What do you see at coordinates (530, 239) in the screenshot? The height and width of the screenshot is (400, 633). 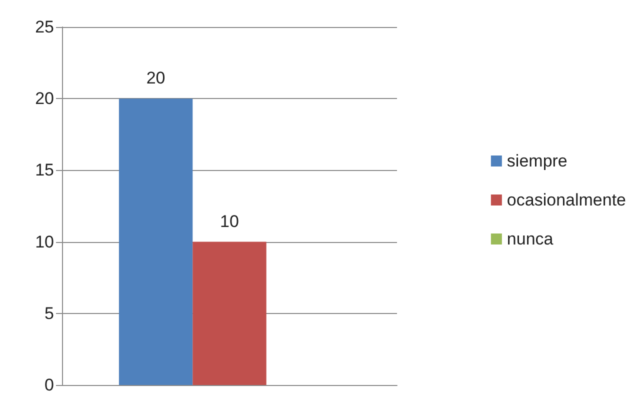 I see `legend-label: nunca` at bounding box center [530, 239].